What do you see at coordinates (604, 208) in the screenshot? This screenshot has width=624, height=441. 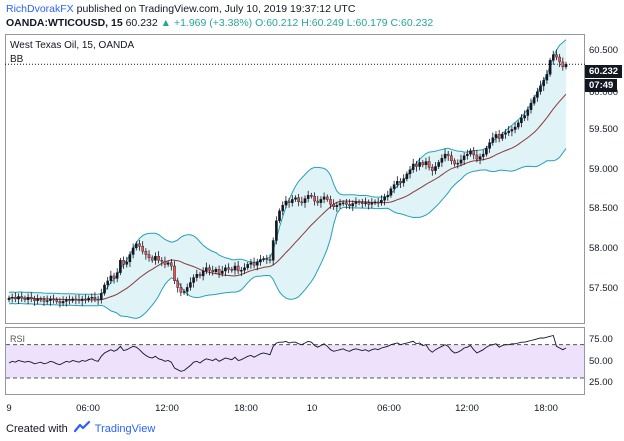 I see `y-tick-label: 58.500` at bounding box center [604, 208].